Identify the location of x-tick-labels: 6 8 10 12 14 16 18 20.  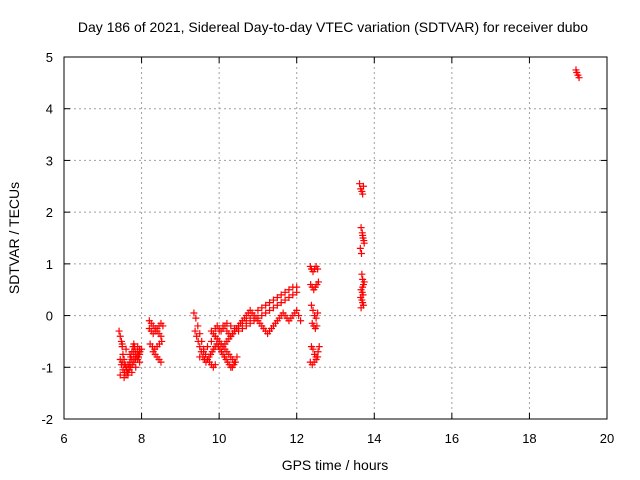
(337, 438).